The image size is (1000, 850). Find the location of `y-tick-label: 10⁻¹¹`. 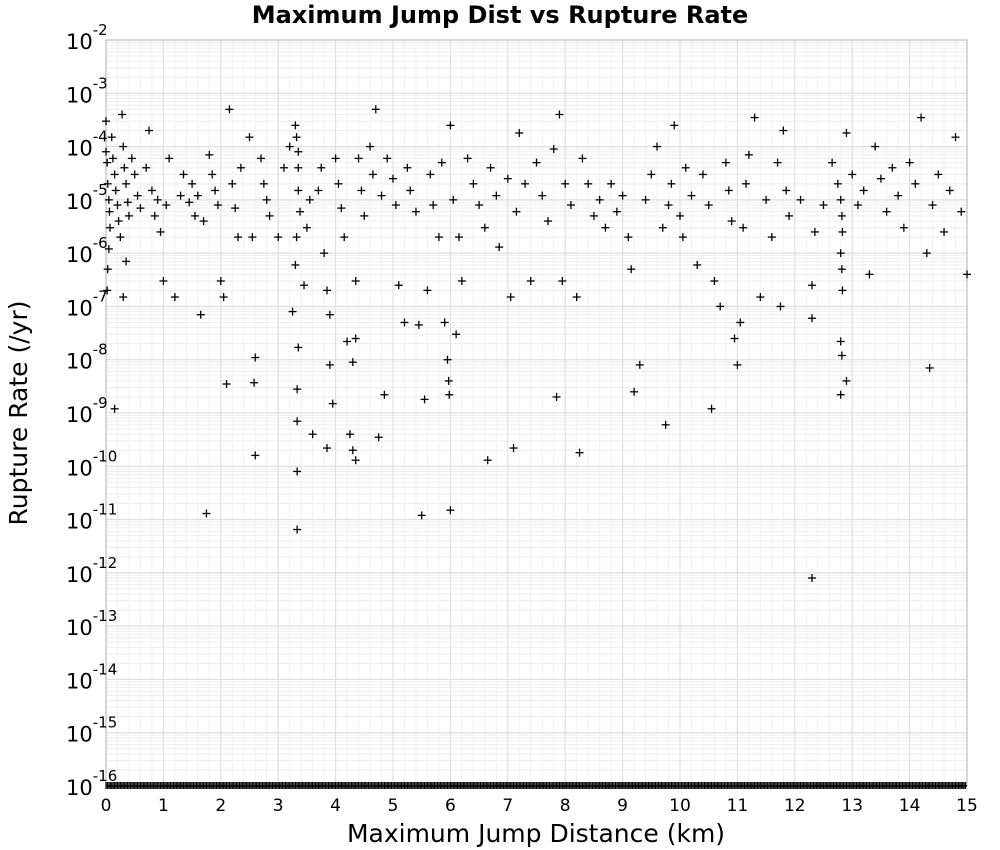

y-tick-label: 10⁻¹¹ is located at coordinates (91, 517).